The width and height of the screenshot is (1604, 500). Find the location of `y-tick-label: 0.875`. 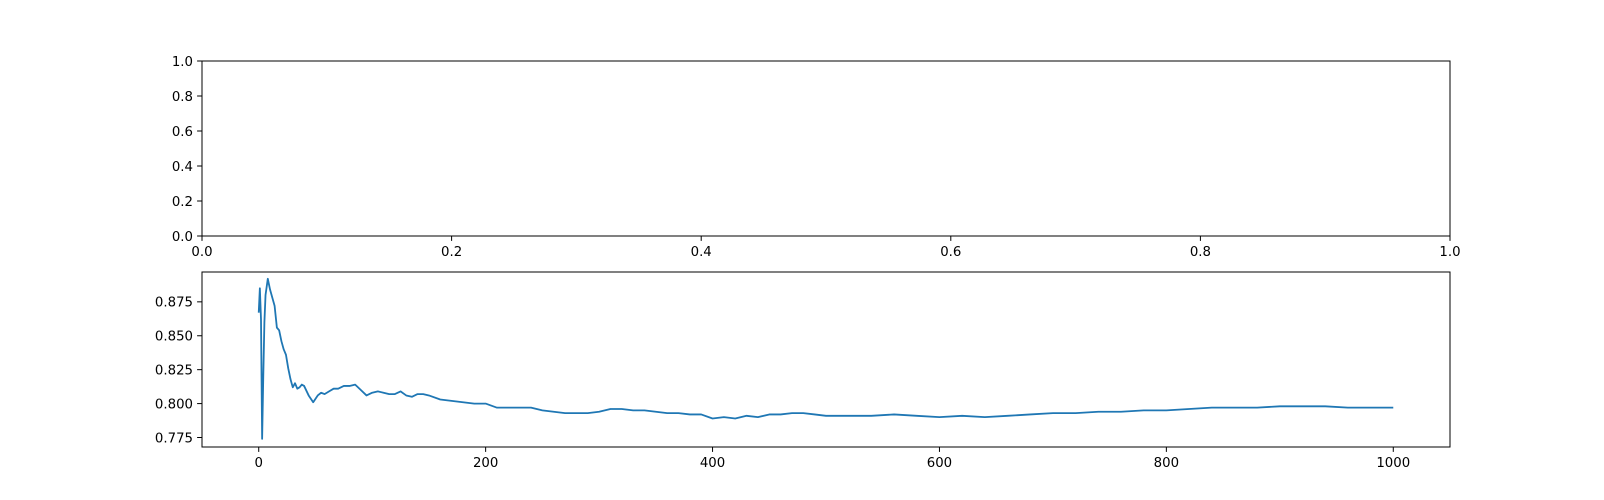

y-tick-label: 0.875 is located at coordinates (174, 303).